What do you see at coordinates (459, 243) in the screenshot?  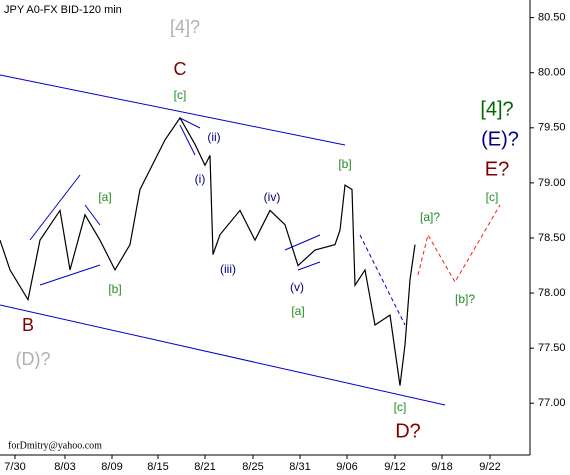 I see `projection-path` at bounding box center [459, 243].